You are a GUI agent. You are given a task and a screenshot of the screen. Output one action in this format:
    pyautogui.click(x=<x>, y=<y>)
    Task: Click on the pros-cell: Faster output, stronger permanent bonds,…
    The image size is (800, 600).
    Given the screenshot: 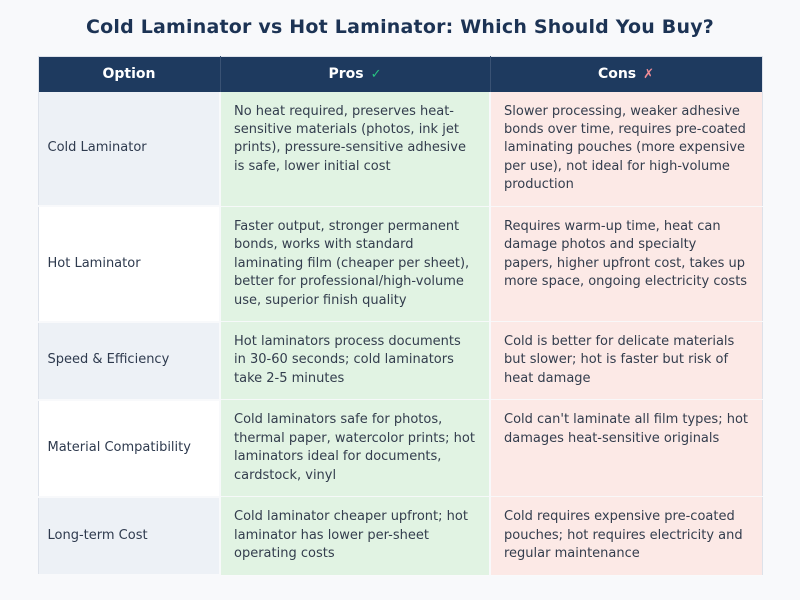 What is the action you would take?
    pyautogui.click(x=354, y=264)
    